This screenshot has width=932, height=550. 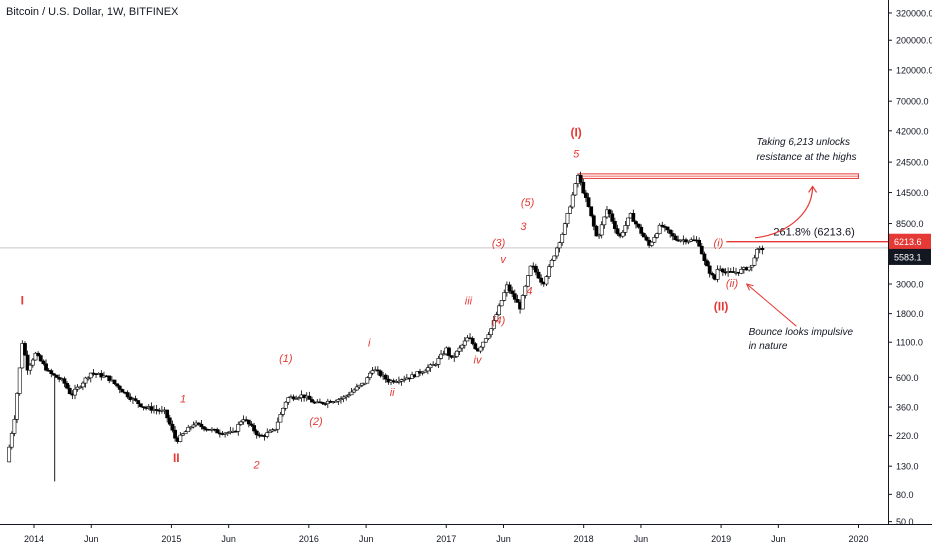 What do you see at coordinates (392, 393) in the screenshot?
I see `wave-label: ii` at bounding box center [392, 393].